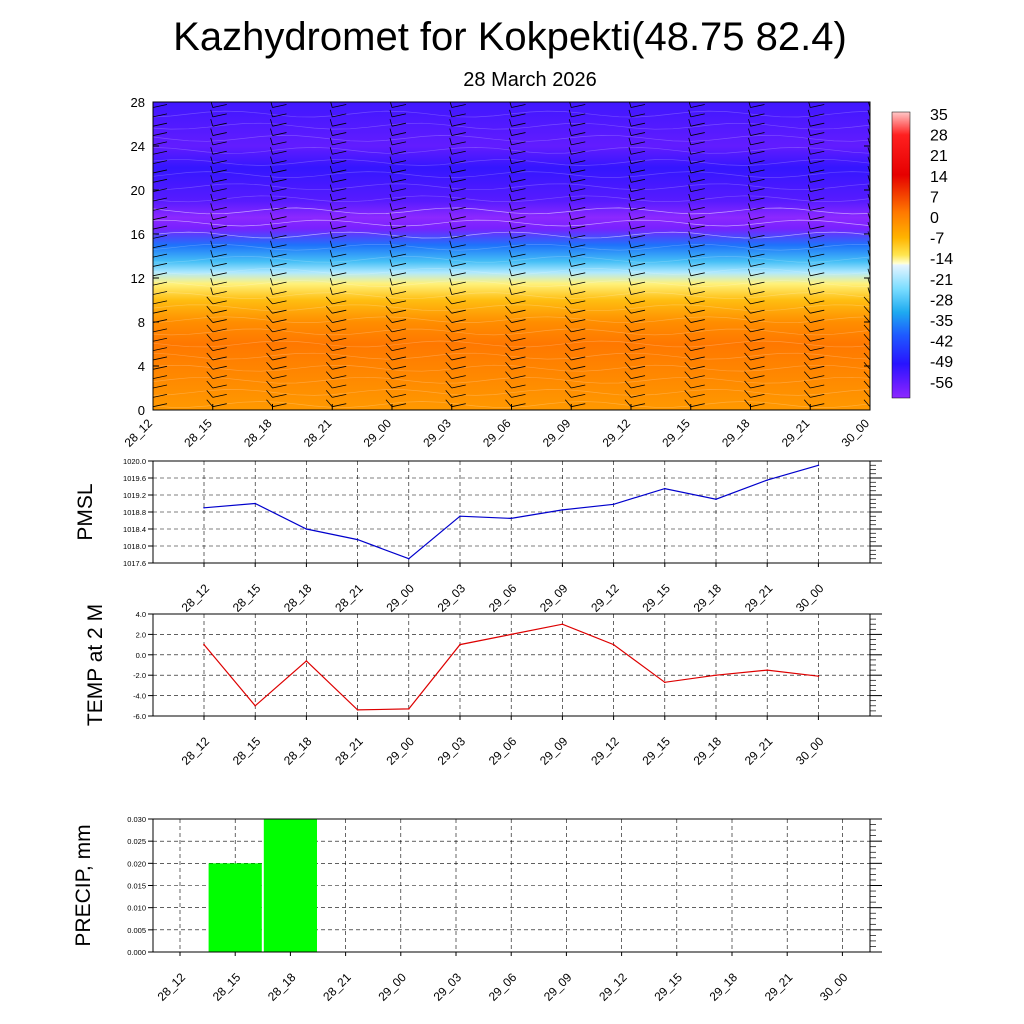 The height and width of the screenshot is (1024, 1024). What do you see at coordinates (554, 751) in the screenshot?
I see `x-tick-label: 29_09` at bounding box center [554, 751].